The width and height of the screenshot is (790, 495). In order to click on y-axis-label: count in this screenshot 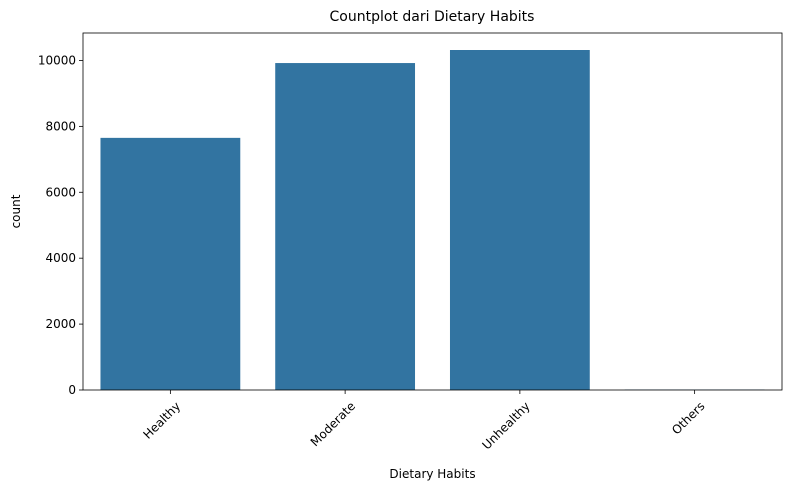, I will do `click(16, 211)`.